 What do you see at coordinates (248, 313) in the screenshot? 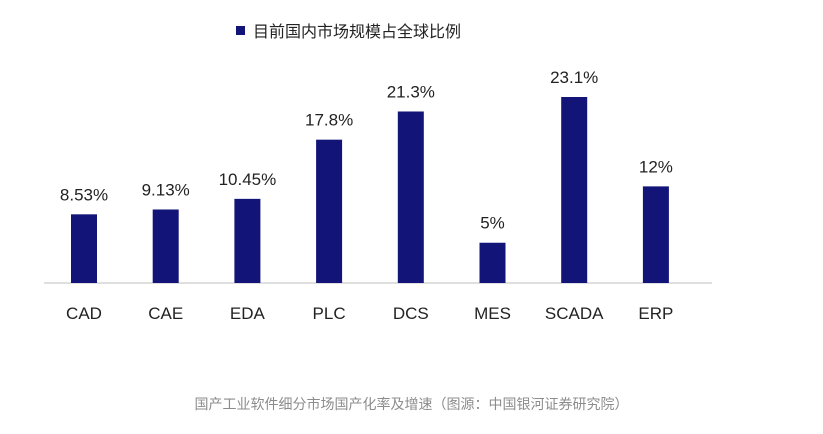
I see `x-tick-label-eda: EDA` at bounding box center [248, 313].